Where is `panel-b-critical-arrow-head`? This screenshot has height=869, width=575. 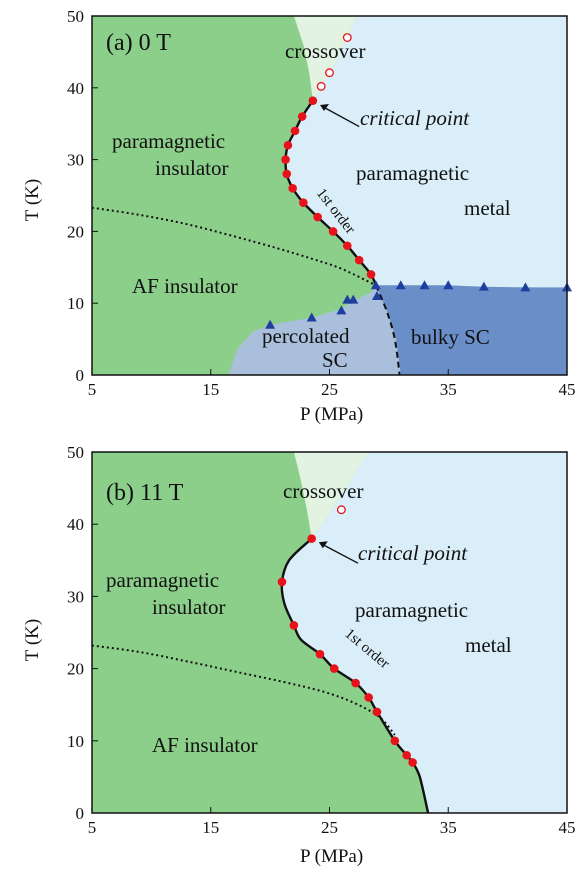 panel-b-critical-arrow-head is located at coordinates (323, 545).